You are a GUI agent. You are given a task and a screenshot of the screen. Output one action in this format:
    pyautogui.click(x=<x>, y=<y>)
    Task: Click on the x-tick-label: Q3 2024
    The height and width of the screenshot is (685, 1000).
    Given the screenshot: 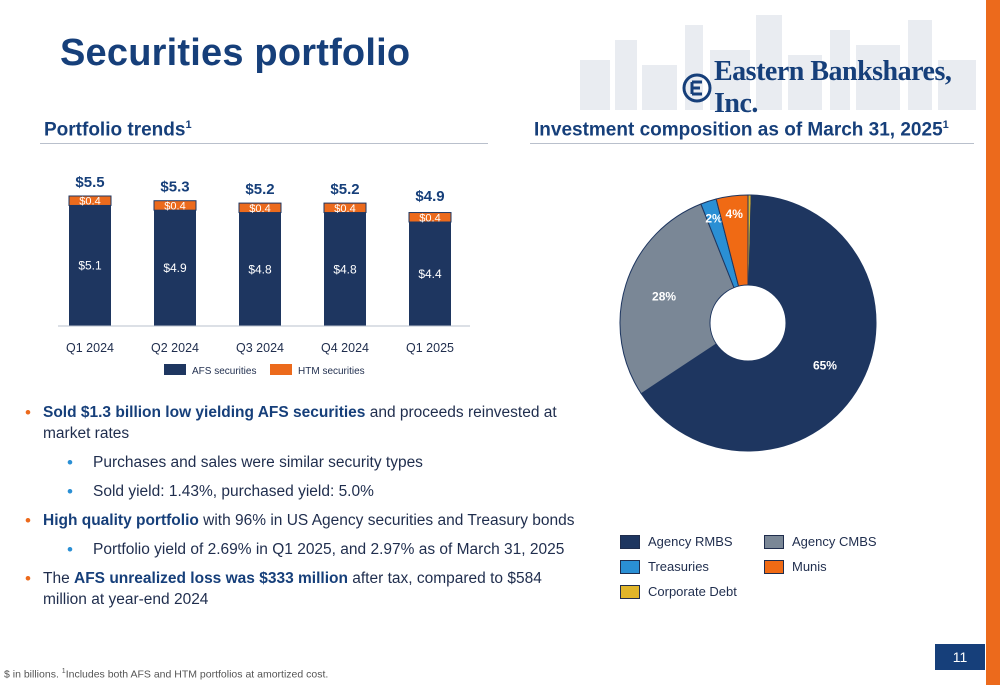 What is the action you would take?
    pyautogui.click(x=260, y=348)
    